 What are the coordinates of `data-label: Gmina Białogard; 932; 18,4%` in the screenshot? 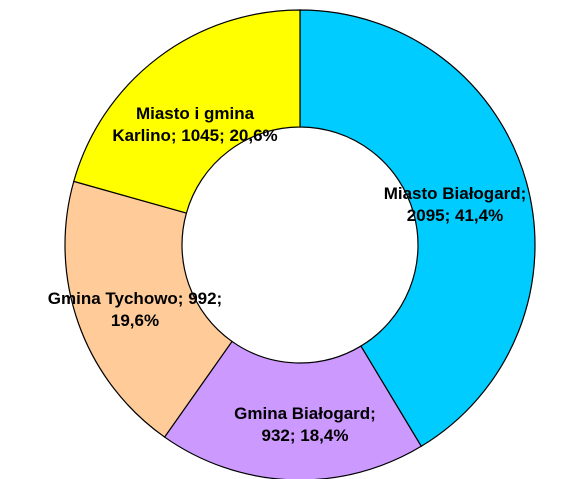 It's located at (305, 424).